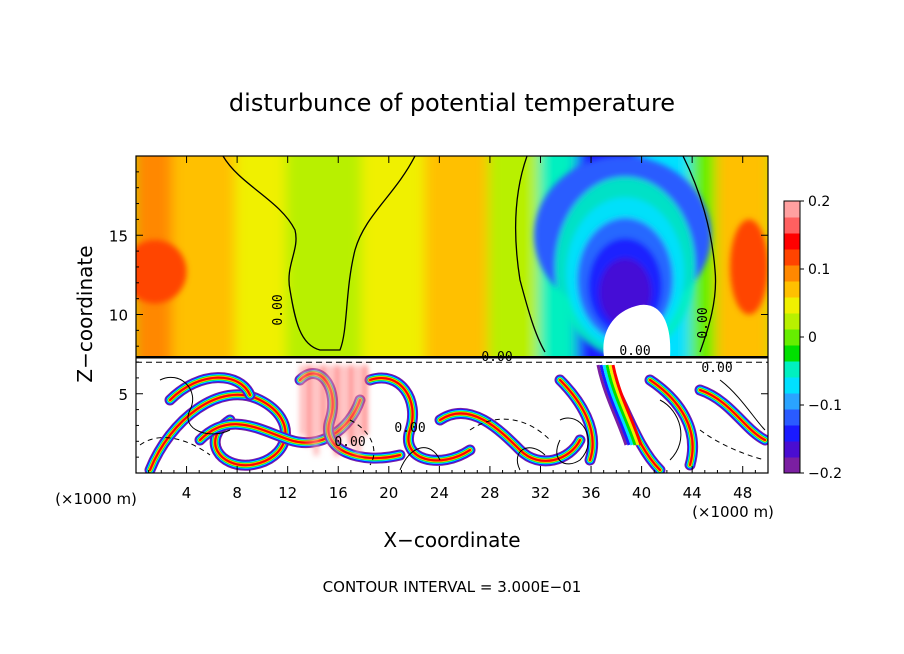 This screenshot has height=654, width=904. What do you see at coordinates (692, 493) in the screenshot?
I see `x-tick-label: 44` at bounding box center [692, 493].